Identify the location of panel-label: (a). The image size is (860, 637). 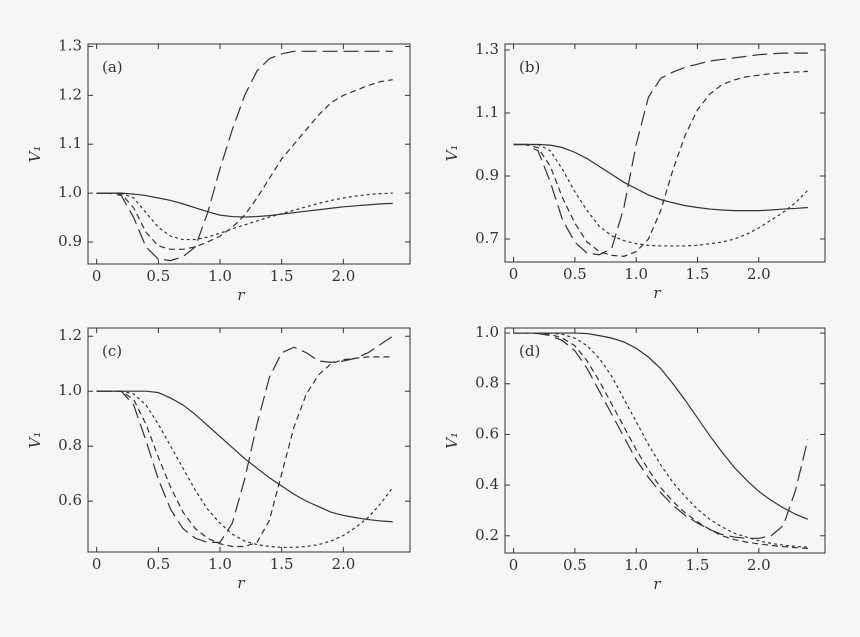
(112, 67).